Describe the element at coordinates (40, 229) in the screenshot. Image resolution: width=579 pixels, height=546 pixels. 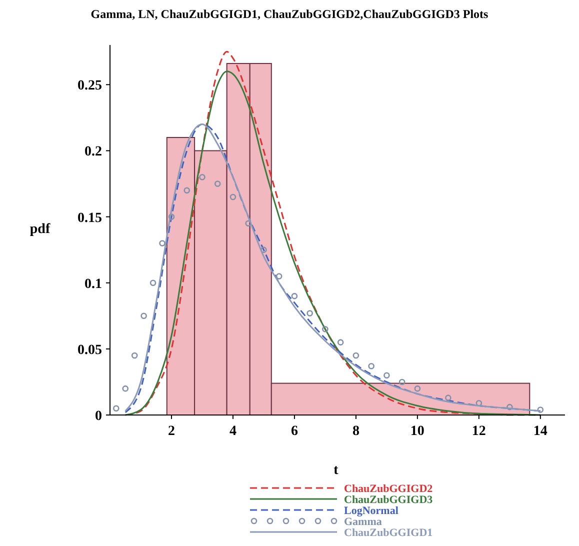
I see `y-axis-title: pdf` at that location.